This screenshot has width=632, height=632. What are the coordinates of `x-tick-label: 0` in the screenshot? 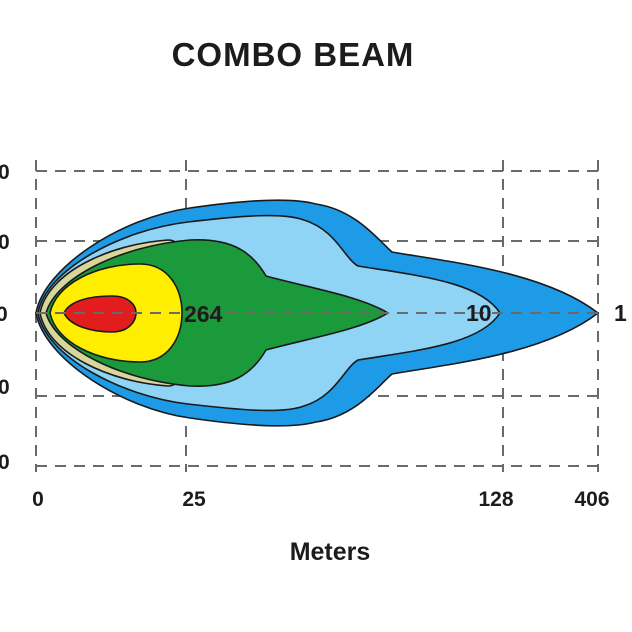 It's located at (38, 499).